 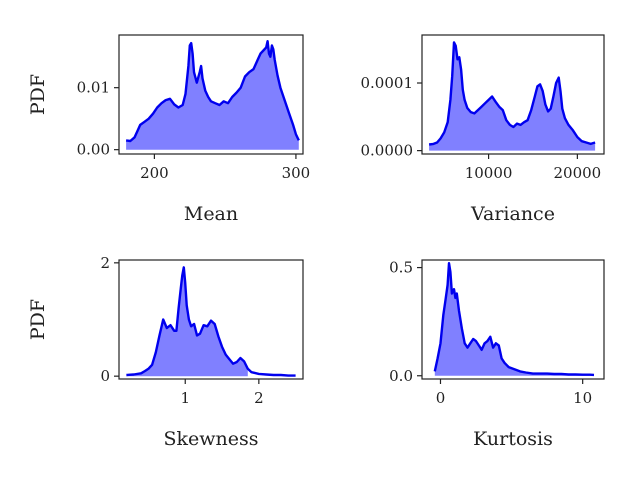 I want to click on x-axis-label: Variance, so click(x=512, y=214).